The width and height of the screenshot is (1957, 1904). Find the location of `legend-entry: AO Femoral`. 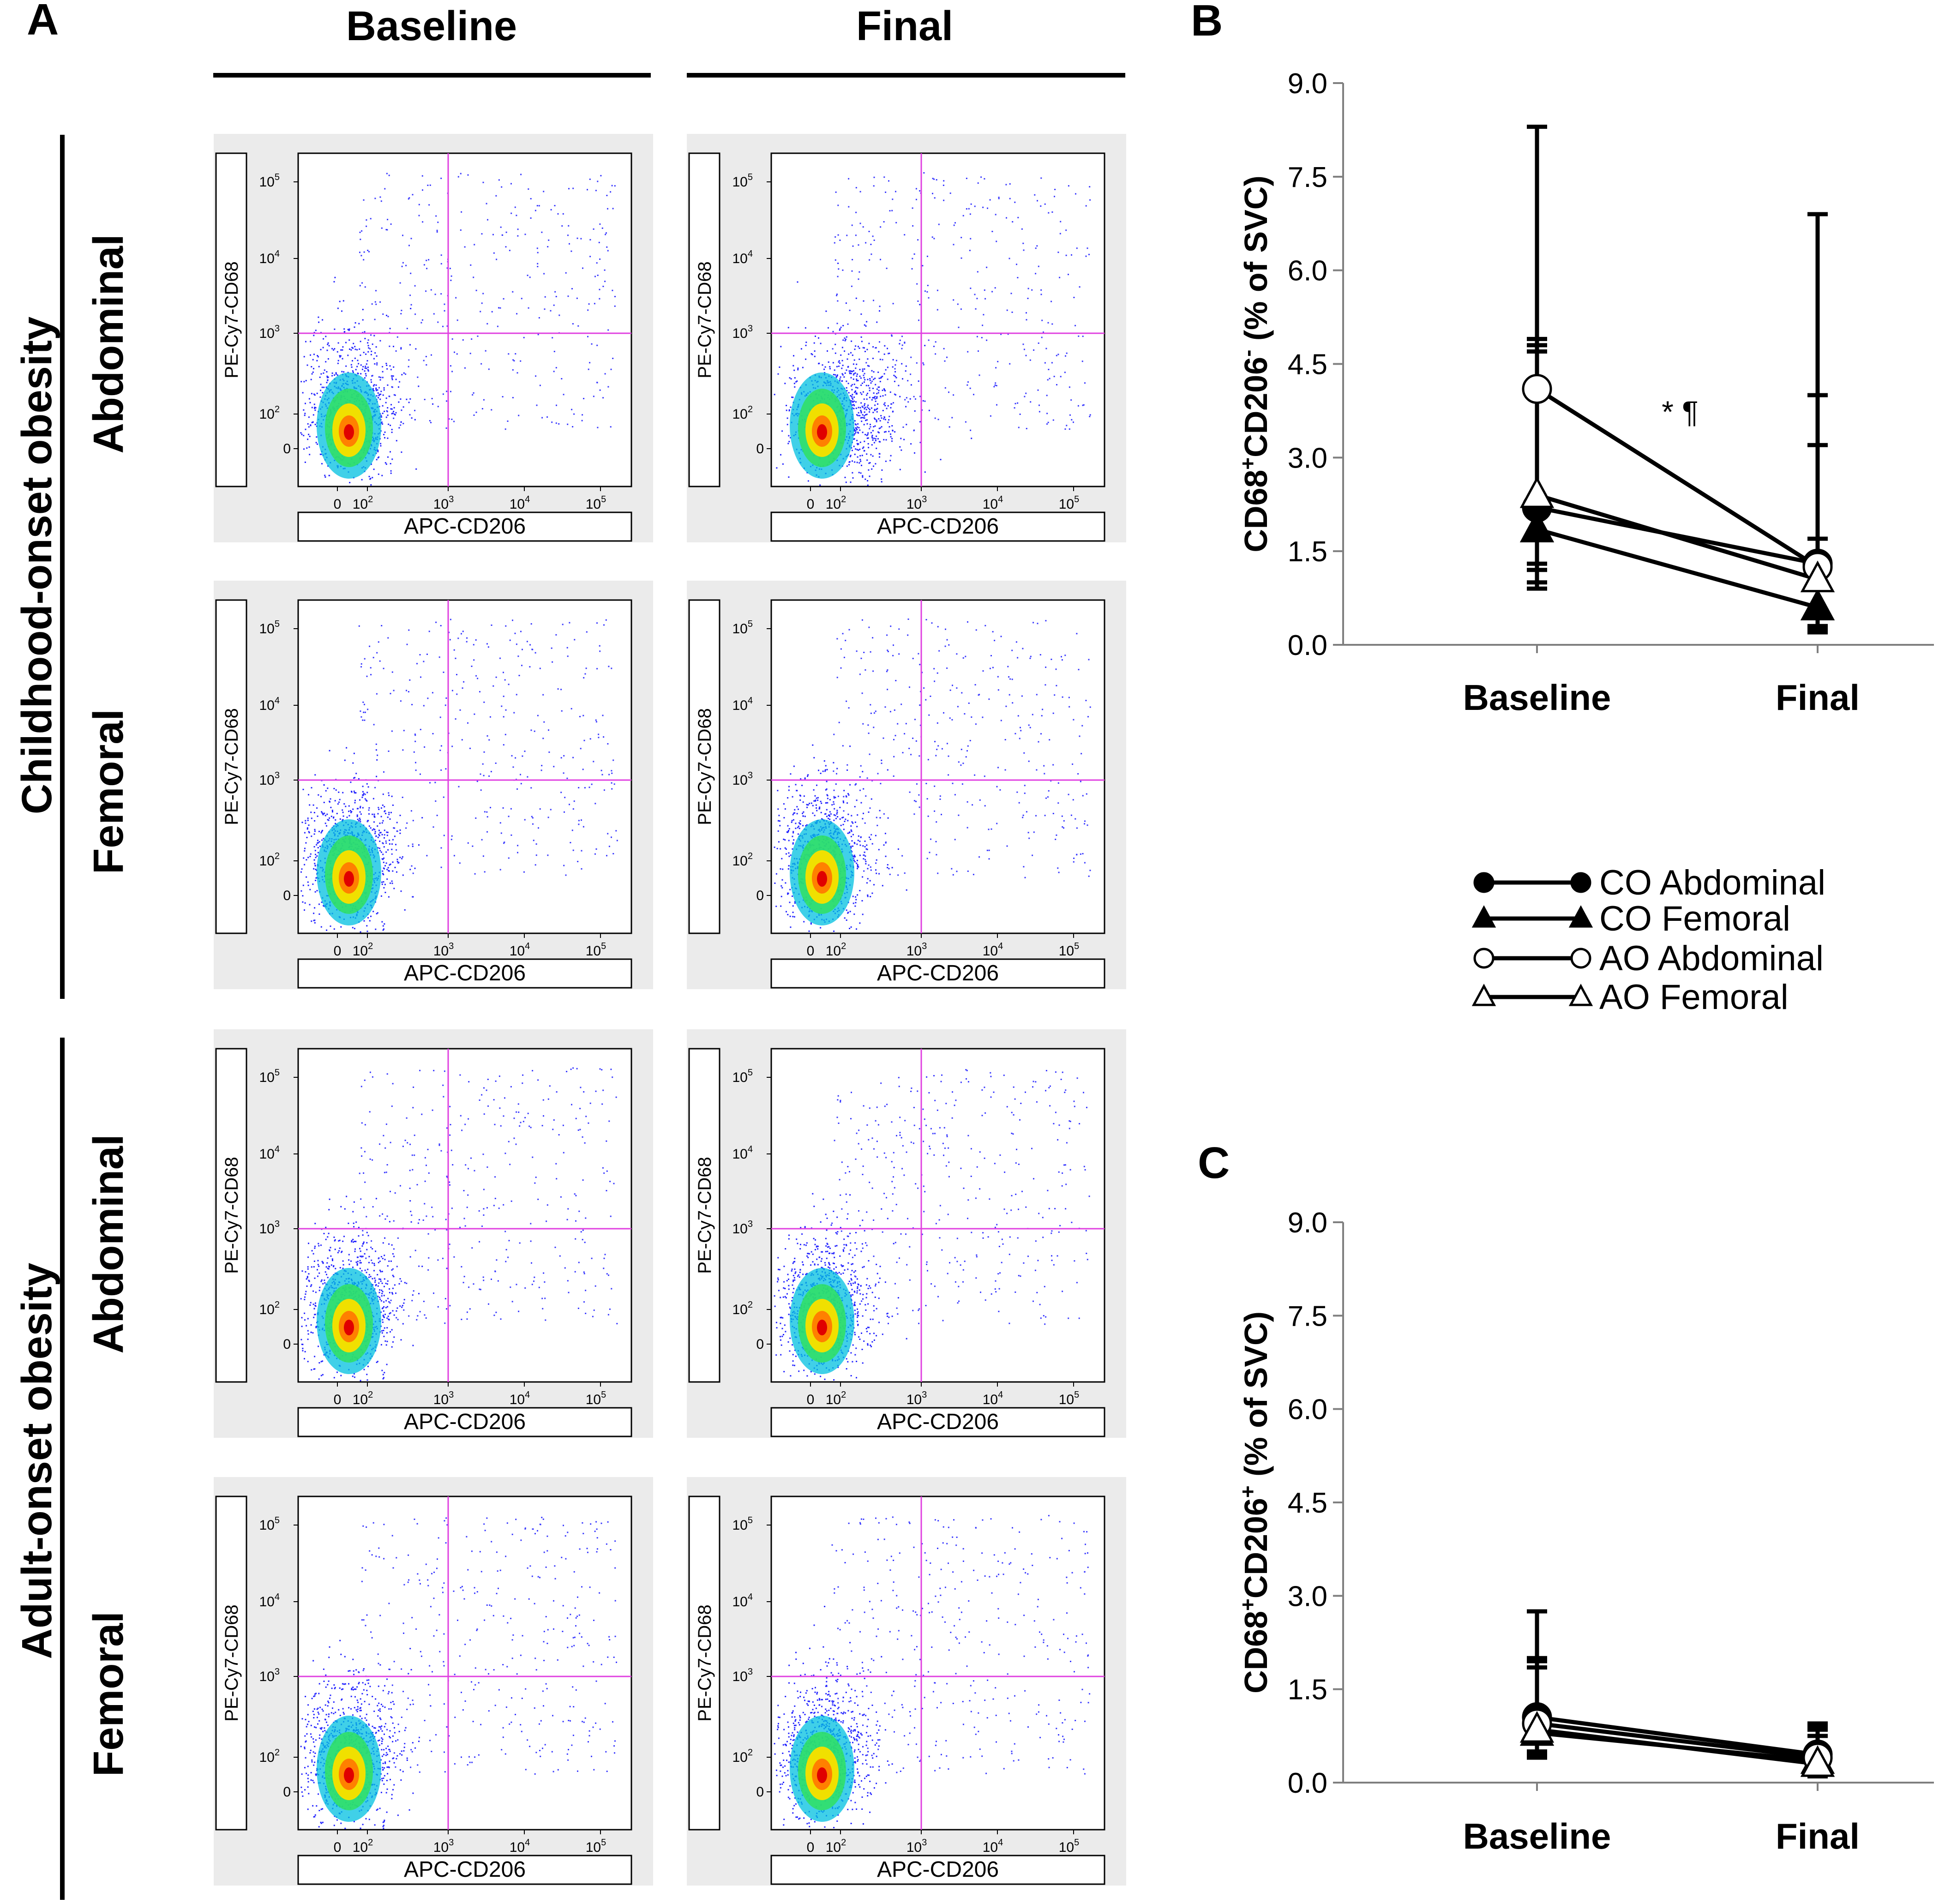

legend-entry: AO Femoral is located at coordinates (1630, 998).